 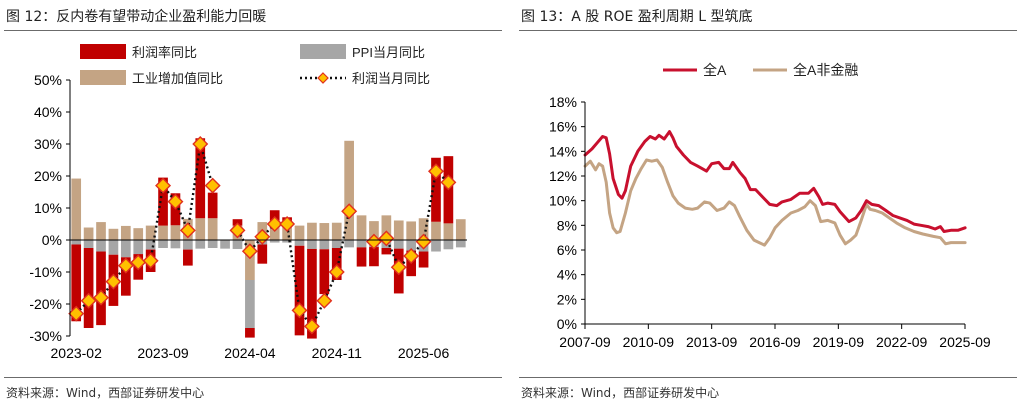 I want to click on legend-label: 利润当月同比, so click(x=391, y=78).